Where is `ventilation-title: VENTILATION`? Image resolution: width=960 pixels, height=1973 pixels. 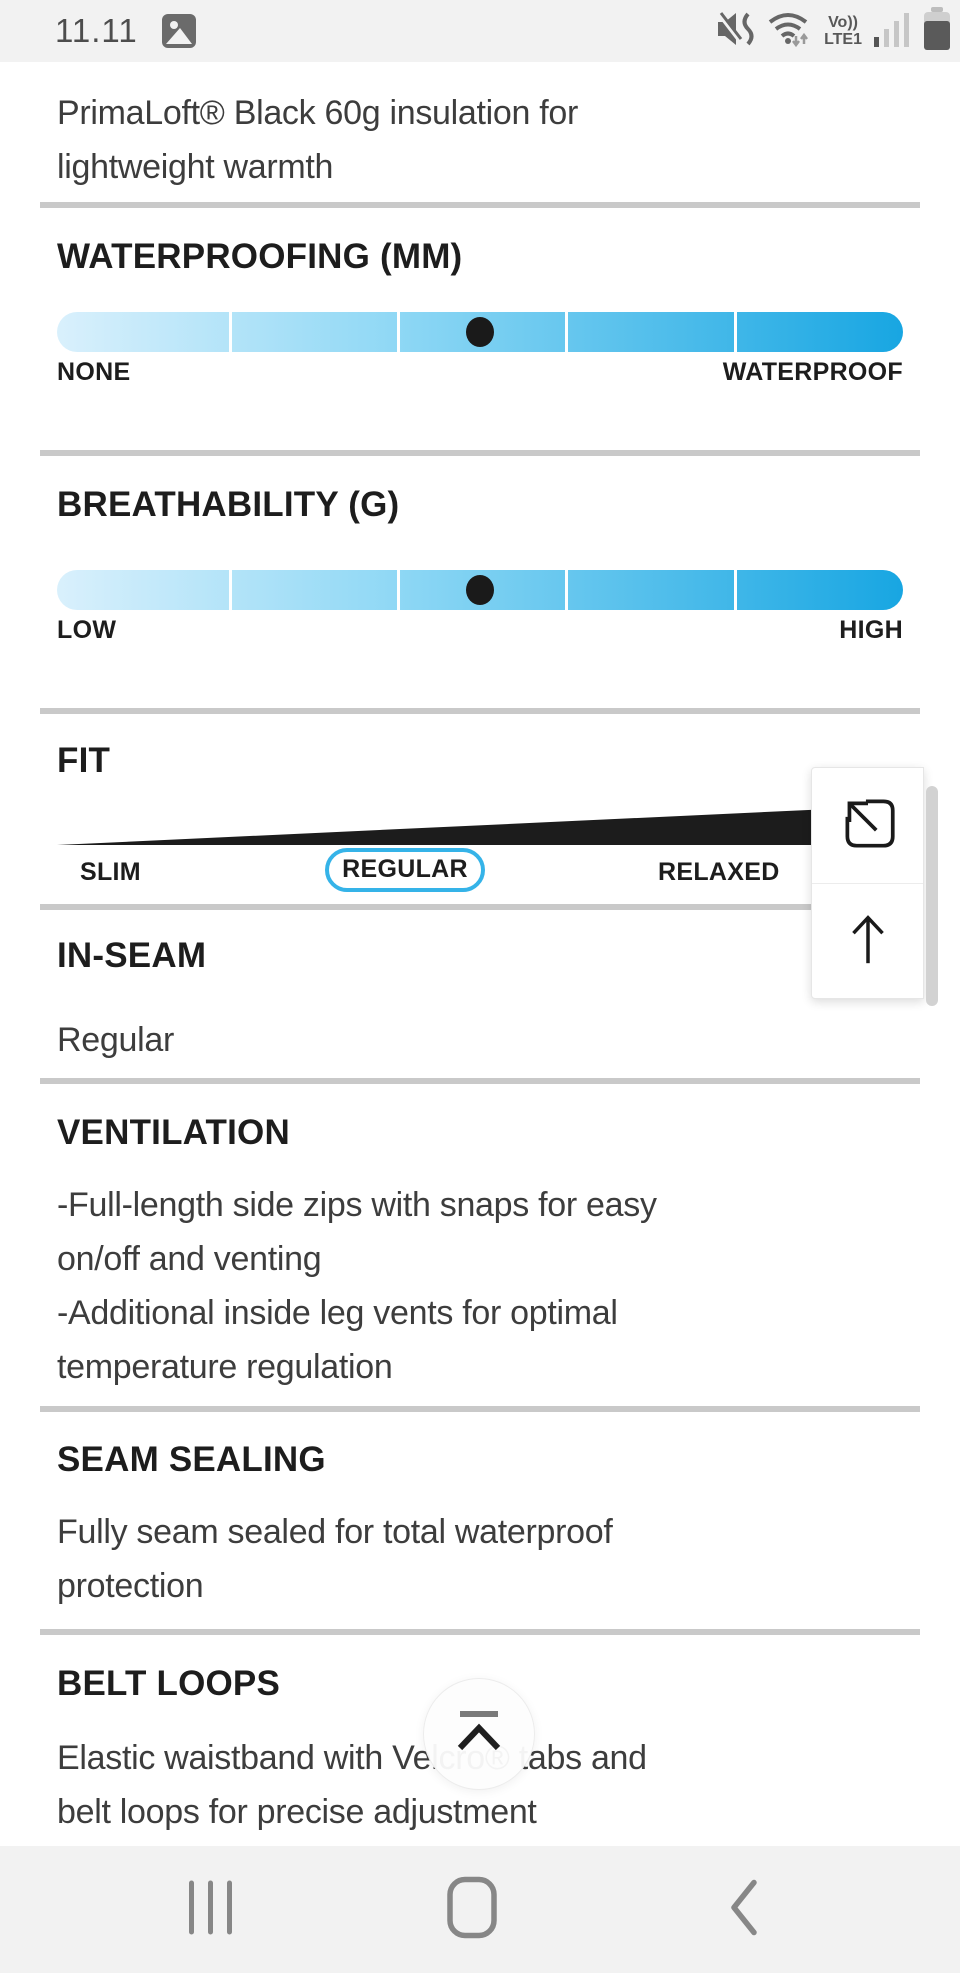 ventilation-title: VENTILATION is located at coordinates (173, 1132).